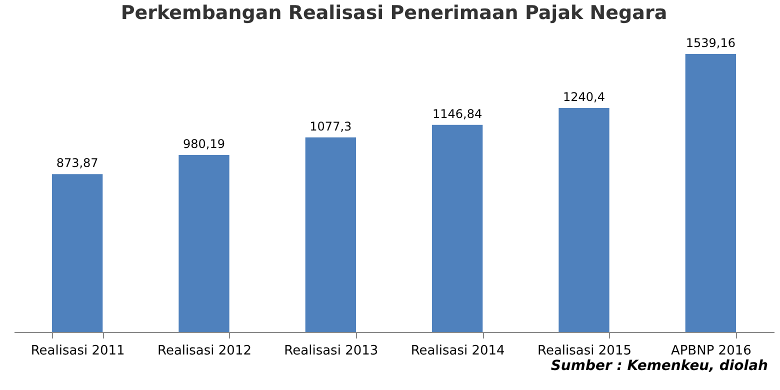 This screenshot has height=390, width=780. Describe the element at coordinates (711, 43) in the screenshot. I see `data-label: 1539,16` at that location.